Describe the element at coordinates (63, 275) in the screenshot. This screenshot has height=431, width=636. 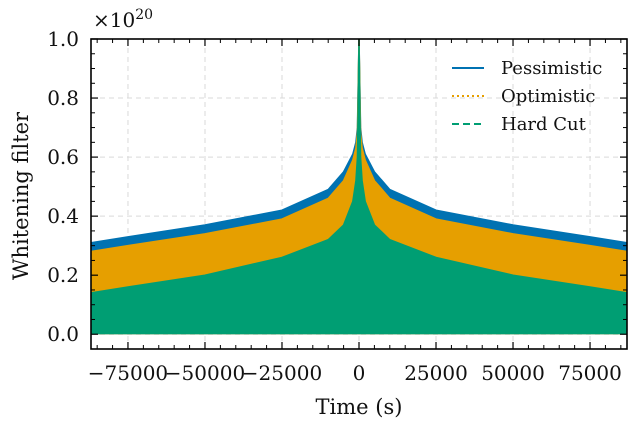
I see `y-tick-label-1: 0.2` at that location.